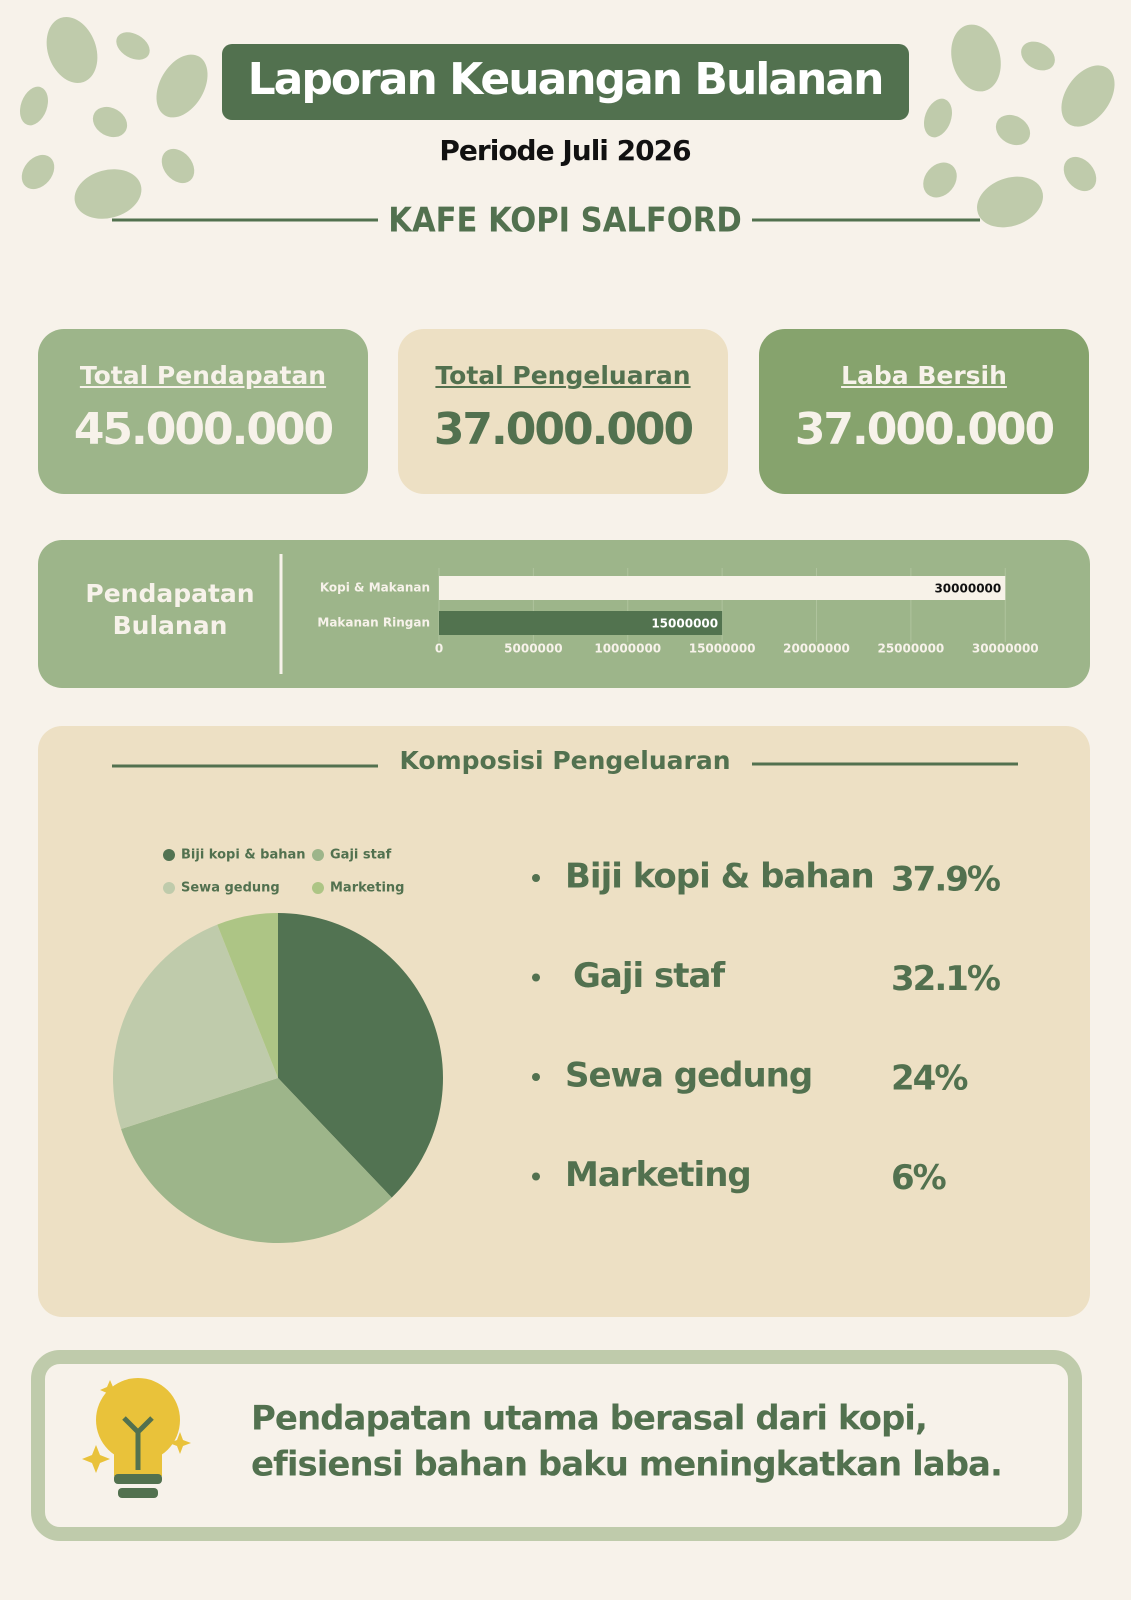 This screenshot has width=1131, height=1600. Describe the element at coordinates (929, 1079) in the screenshot. I see `list-percent: 24%` at that location.